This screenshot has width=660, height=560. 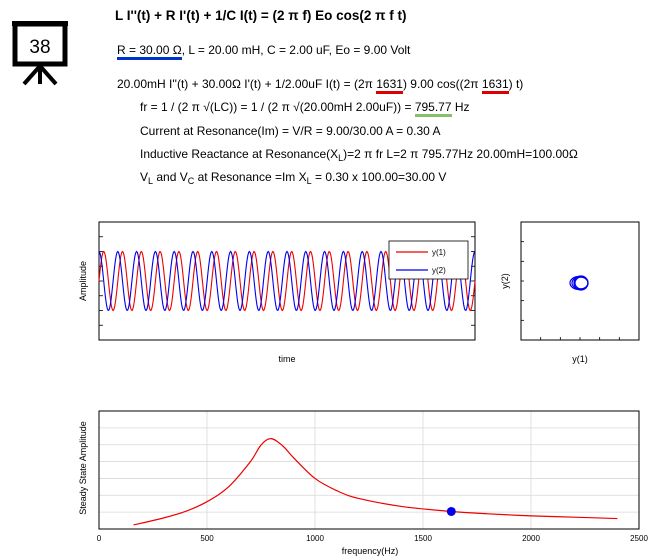 What do you see at coordinates (495, 85) in the screenshot?
I see `frequency-value-2: 1631` at bounding box center [495, 85].